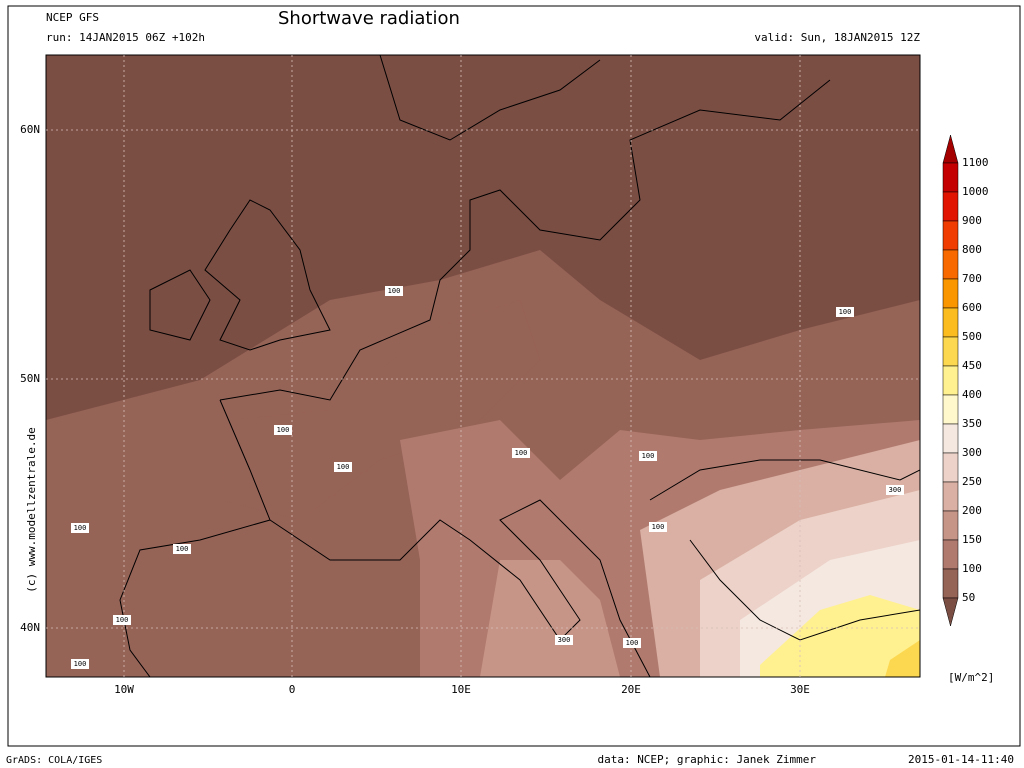  I want to click on colorbar-label: 400, so click(972, 394).